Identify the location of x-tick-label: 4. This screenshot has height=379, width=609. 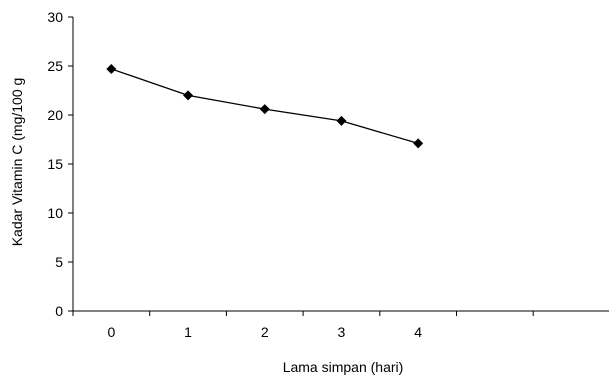
(418, 332).